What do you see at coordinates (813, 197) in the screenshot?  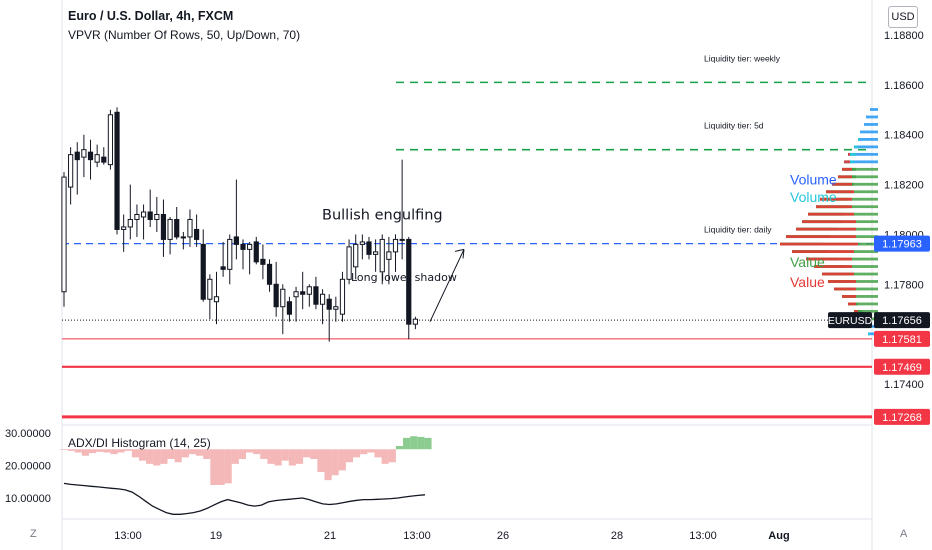 I see `vp-label: Volume` at bounding box center [813, 197].